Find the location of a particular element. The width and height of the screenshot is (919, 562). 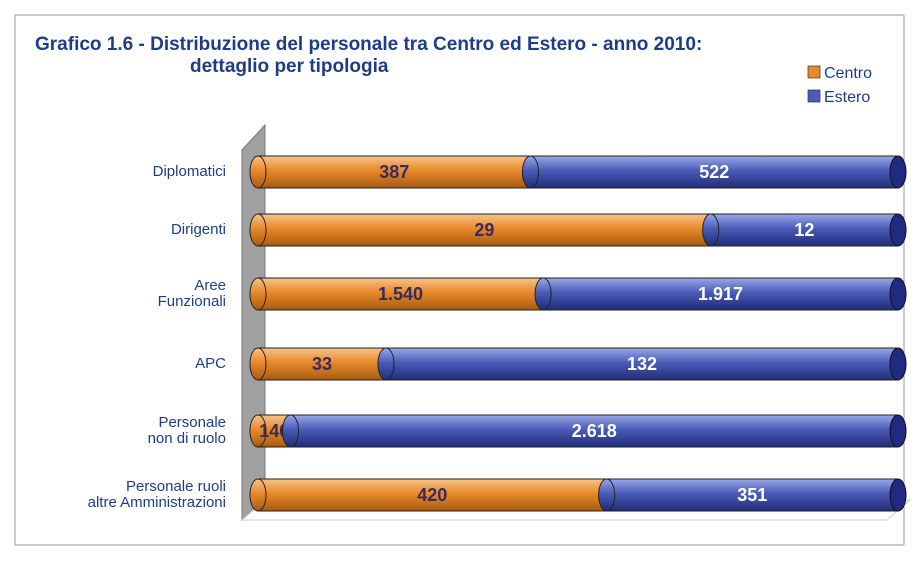

value-label: 1.917 is located at coordinates (720, 294).